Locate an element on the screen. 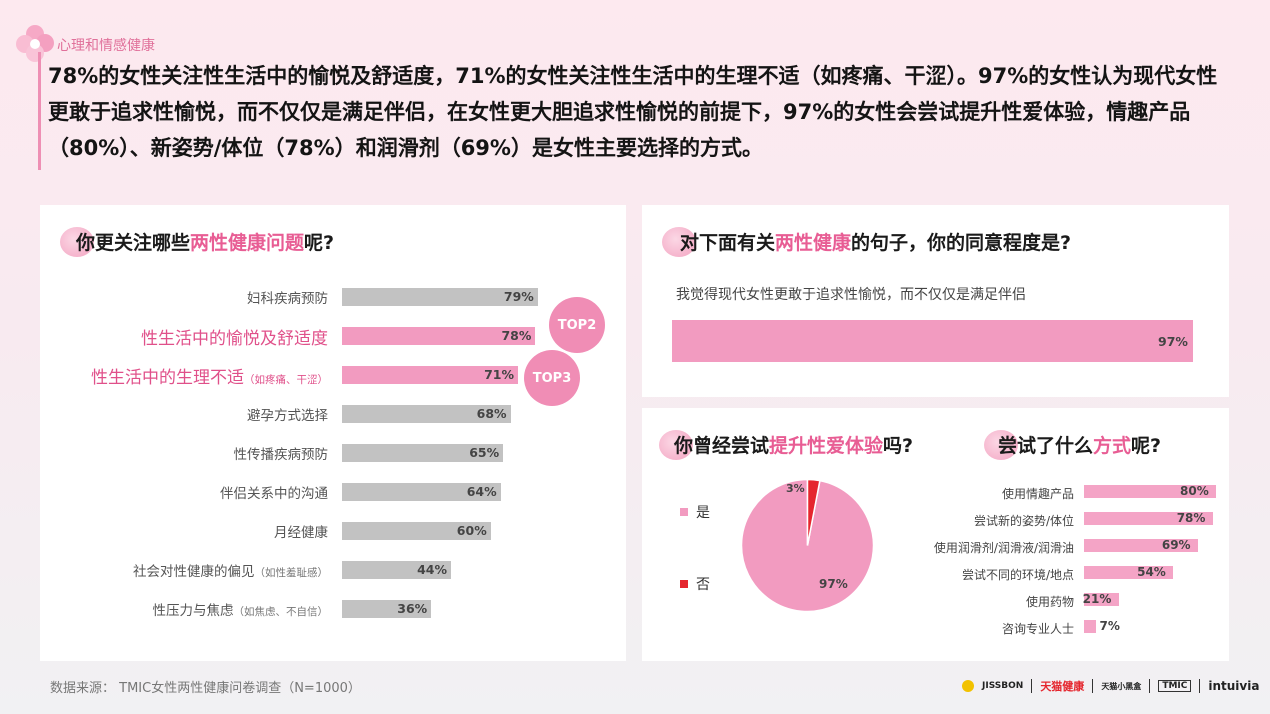  method-bar-value: 7% is located at coordinates (1109, 626).